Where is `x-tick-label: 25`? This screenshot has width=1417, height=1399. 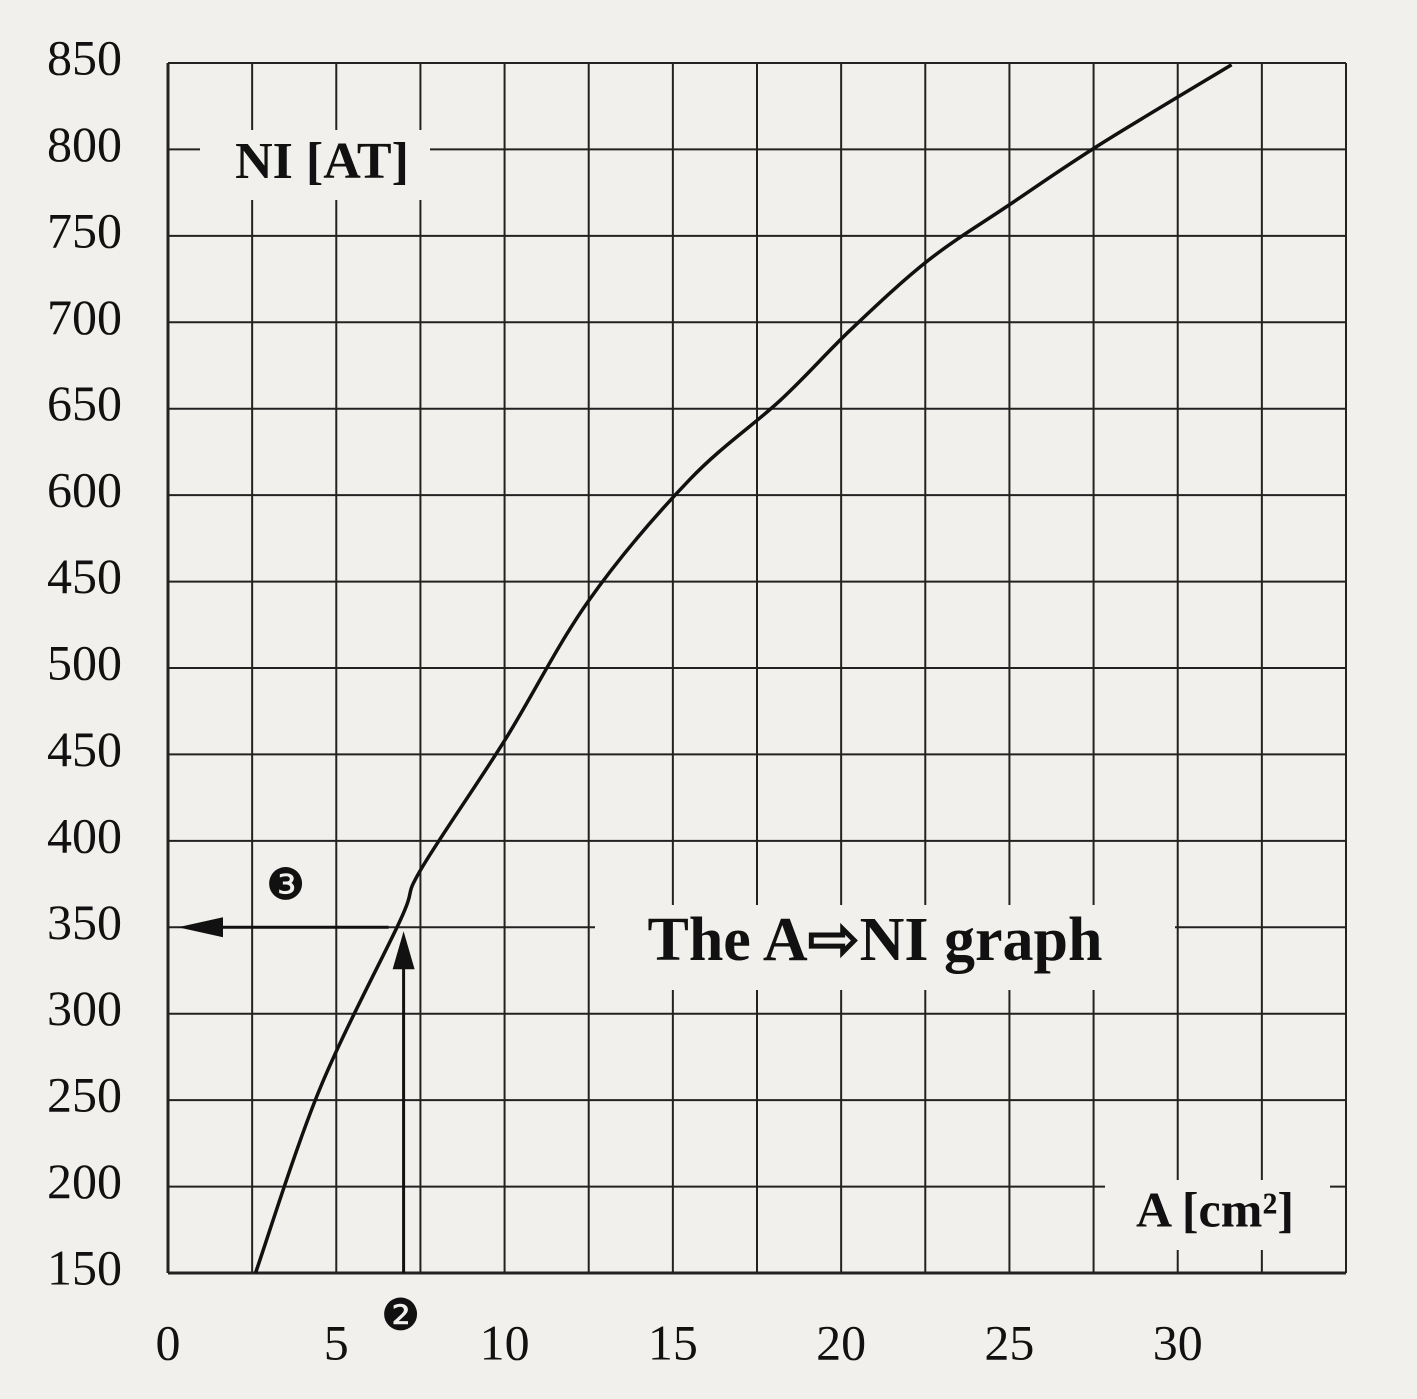 x-tick-label: 25 is located at coordinates (1009, 1342).